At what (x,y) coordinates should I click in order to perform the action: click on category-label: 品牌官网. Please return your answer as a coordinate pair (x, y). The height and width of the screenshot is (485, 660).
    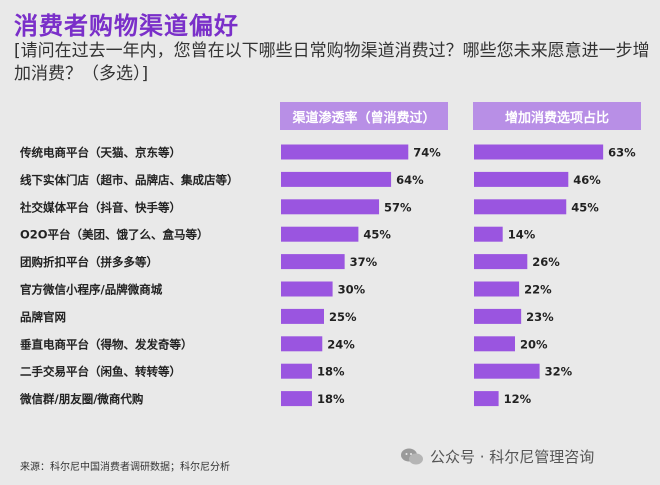
    Looking at the image, I should click on (43, 317).